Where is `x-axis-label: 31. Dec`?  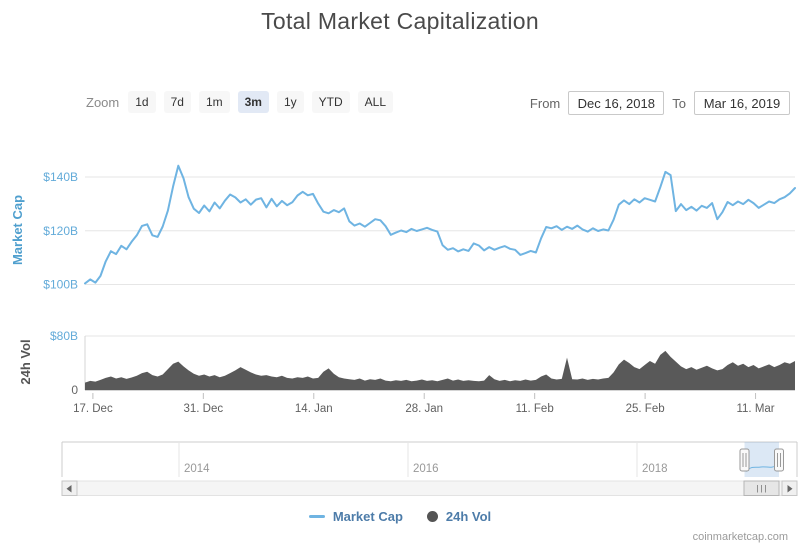 x-axis-label: 31. Dec is located at coordinates (204, 409).